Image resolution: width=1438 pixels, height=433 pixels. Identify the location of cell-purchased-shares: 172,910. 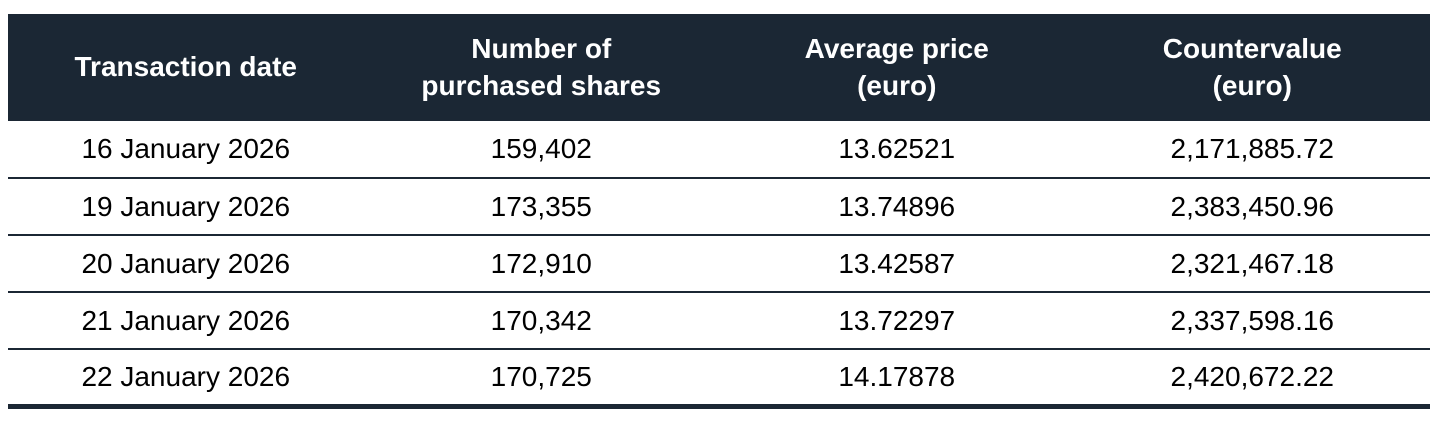
(541, 264).